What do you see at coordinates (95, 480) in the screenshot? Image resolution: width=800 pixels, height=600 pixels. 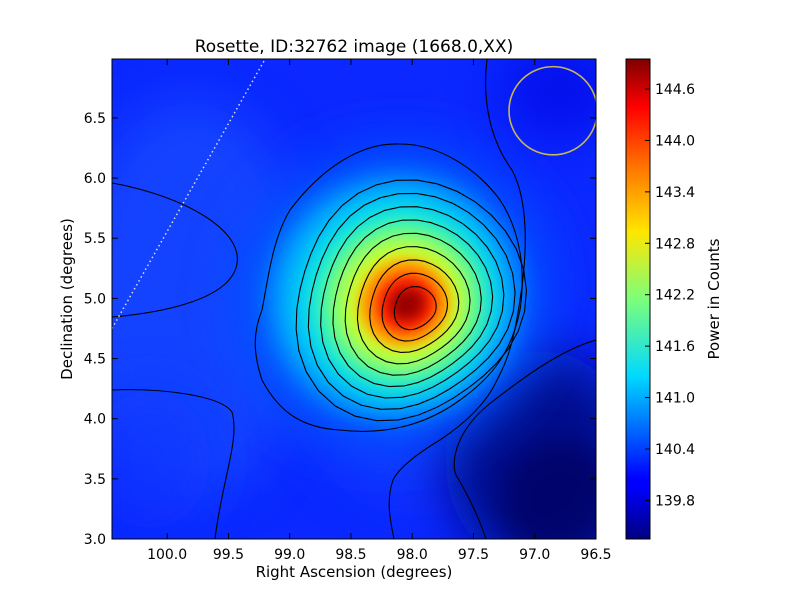 I see `y-tick-label: 3.5` at bounding box center [95, 480].